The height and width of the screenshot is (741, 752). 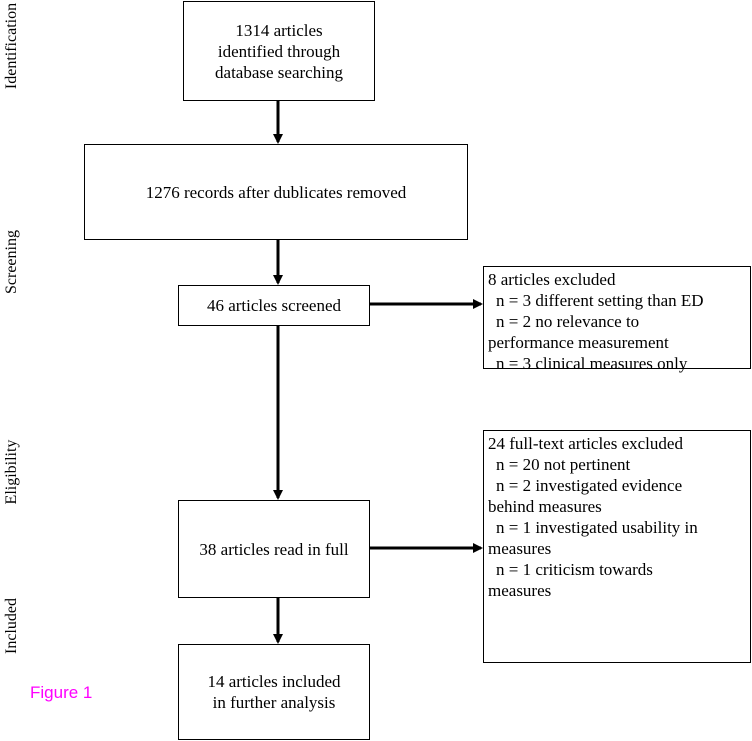 I want to click on box-identified-line: identified through, so click(x=279, y=51).